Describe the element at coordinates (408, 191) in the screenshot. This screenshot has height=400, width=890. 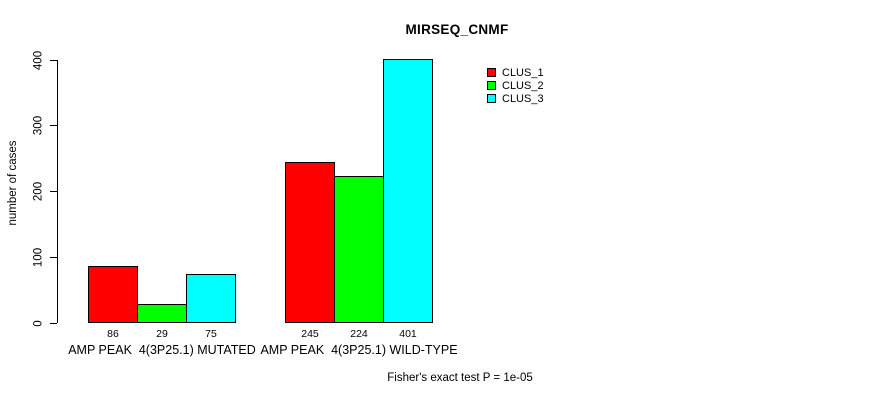
I see `bar-clus_3-group2` at that location.